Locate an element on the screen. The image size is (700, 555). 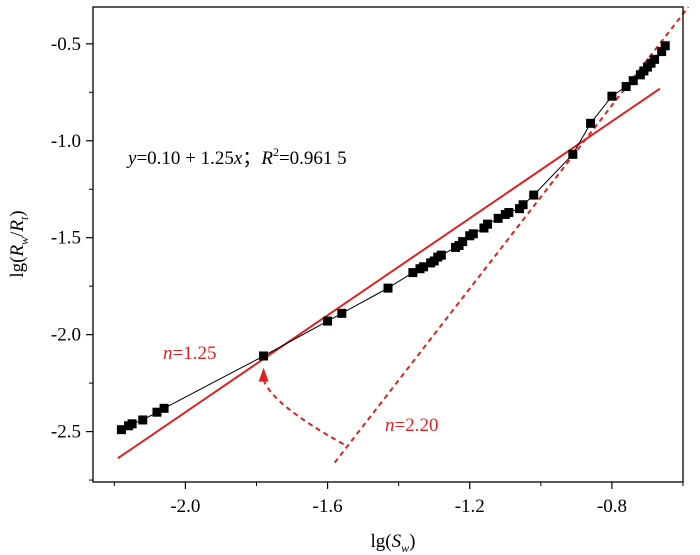
x-axis-title: lg(Sw) is located at coordinates (393, 543).